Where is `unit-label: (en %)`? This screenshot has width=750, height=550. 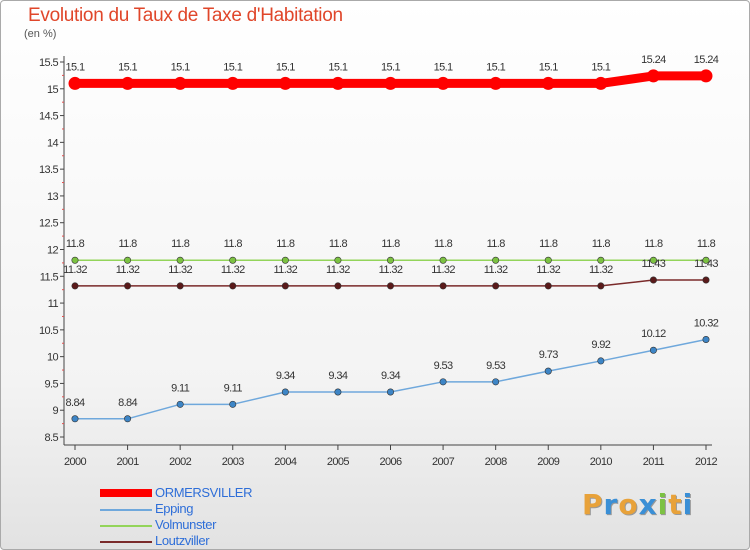
unit-label: (en %) is located at coordinates (40, 34).